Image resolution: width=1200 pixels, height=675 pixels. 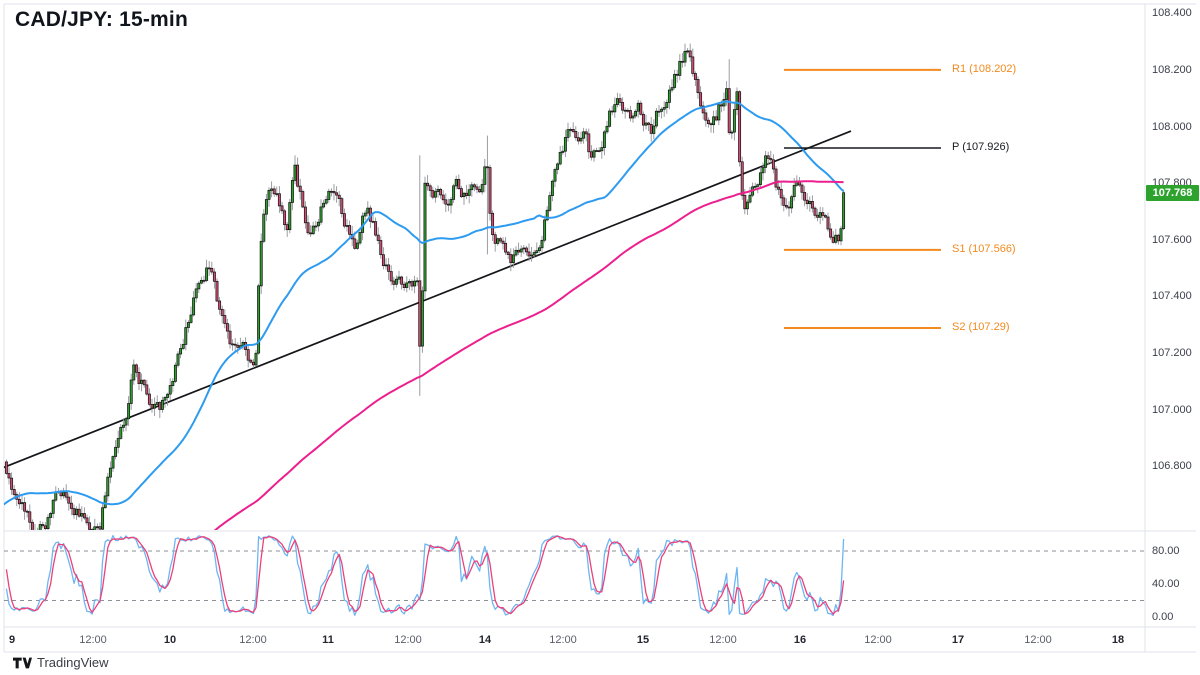 I want to click on time-tick: 15, so click(x=643, y=640).